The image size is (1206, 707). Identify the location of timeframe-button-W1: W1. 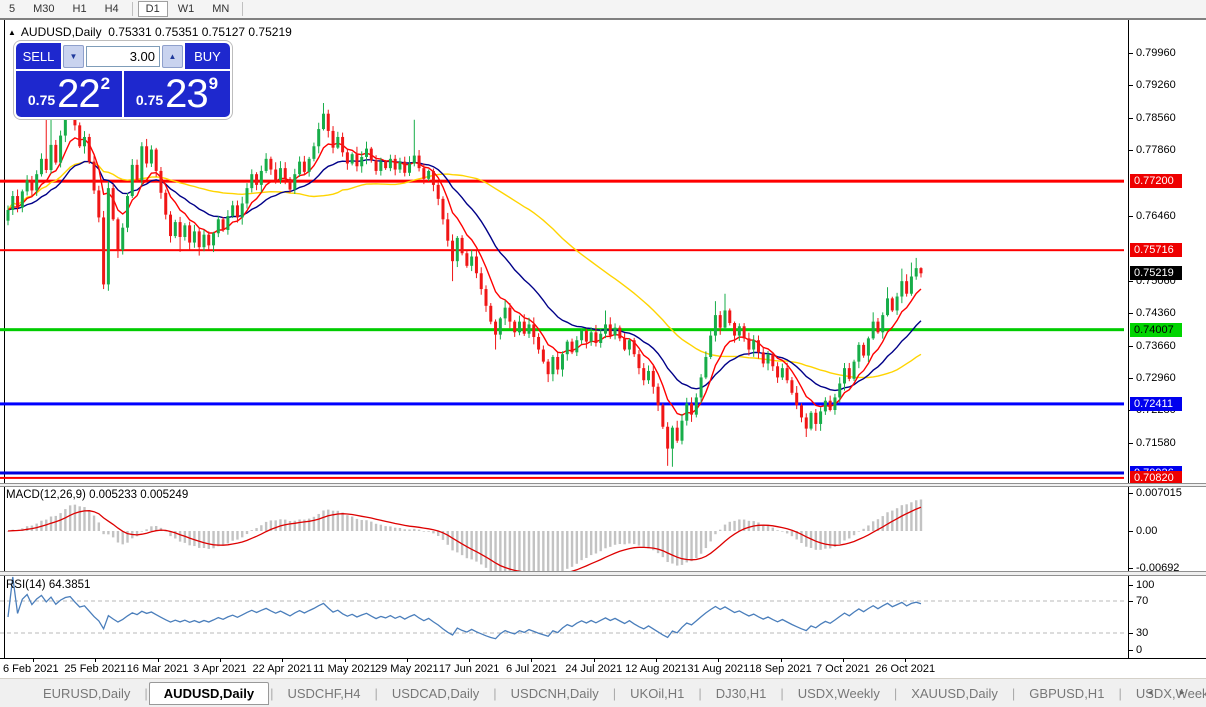
(186, 9).